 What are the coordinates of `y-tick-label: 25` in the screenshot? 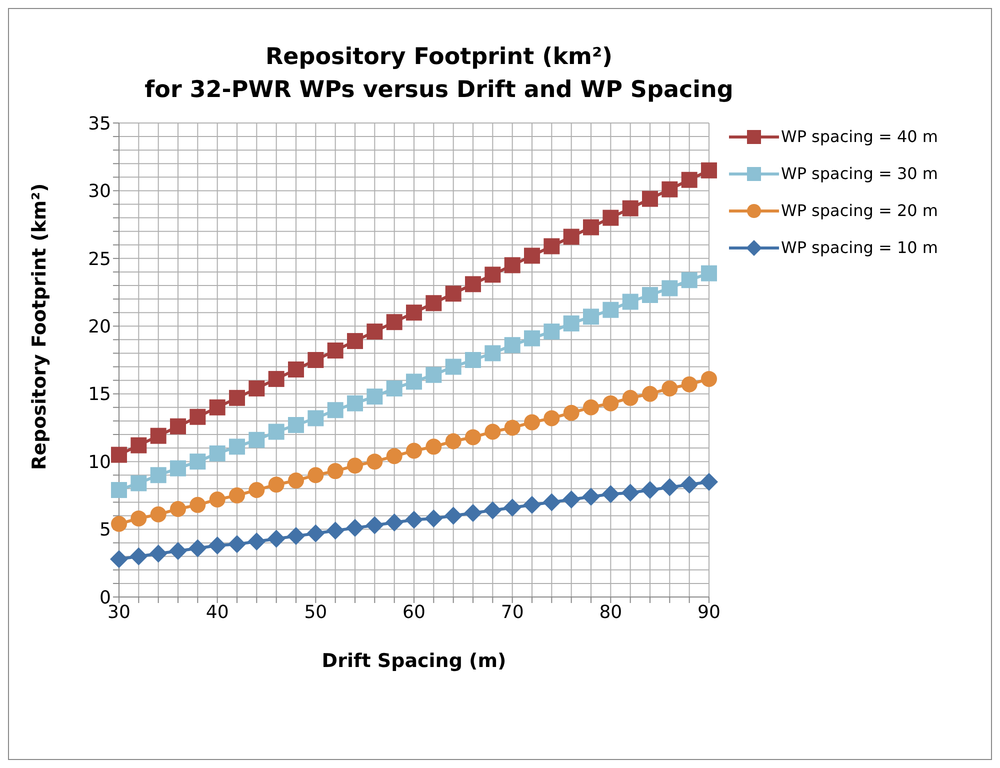 It's located at (99, 259).